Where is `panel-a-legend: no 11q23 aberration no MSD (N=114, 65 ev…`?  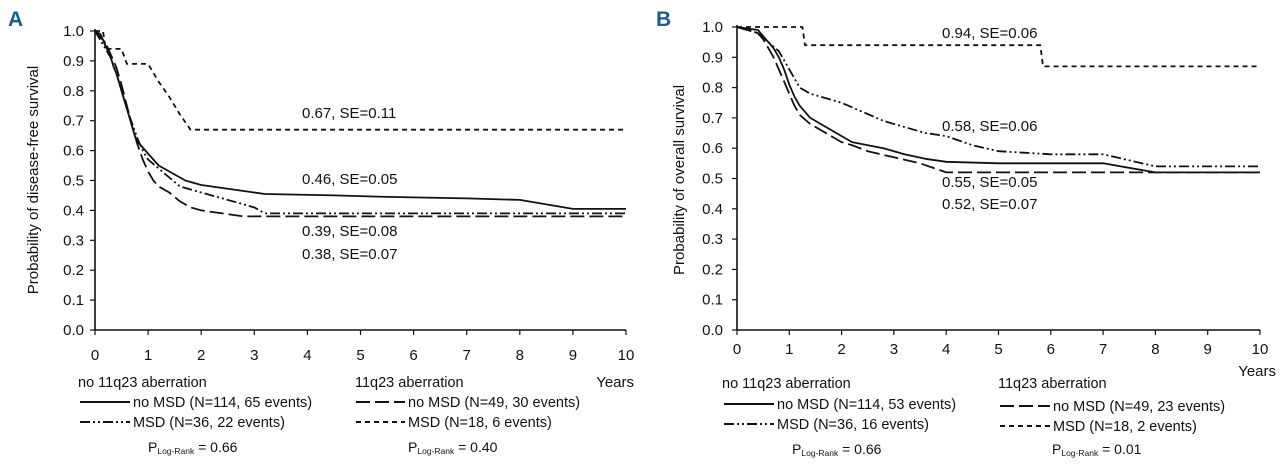
panel-a-legend: no 11q23 aberration no MSD (N=114, 65 ev… is located at coordinates (329, 415).